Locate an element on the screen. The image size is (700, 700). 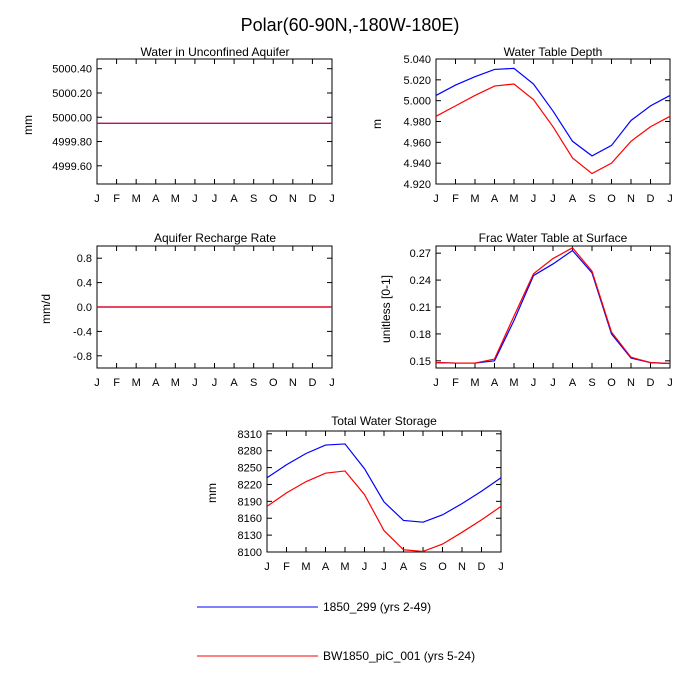
panel-title: Aquifer Recharge Rate is located at coordinates (215, 238).